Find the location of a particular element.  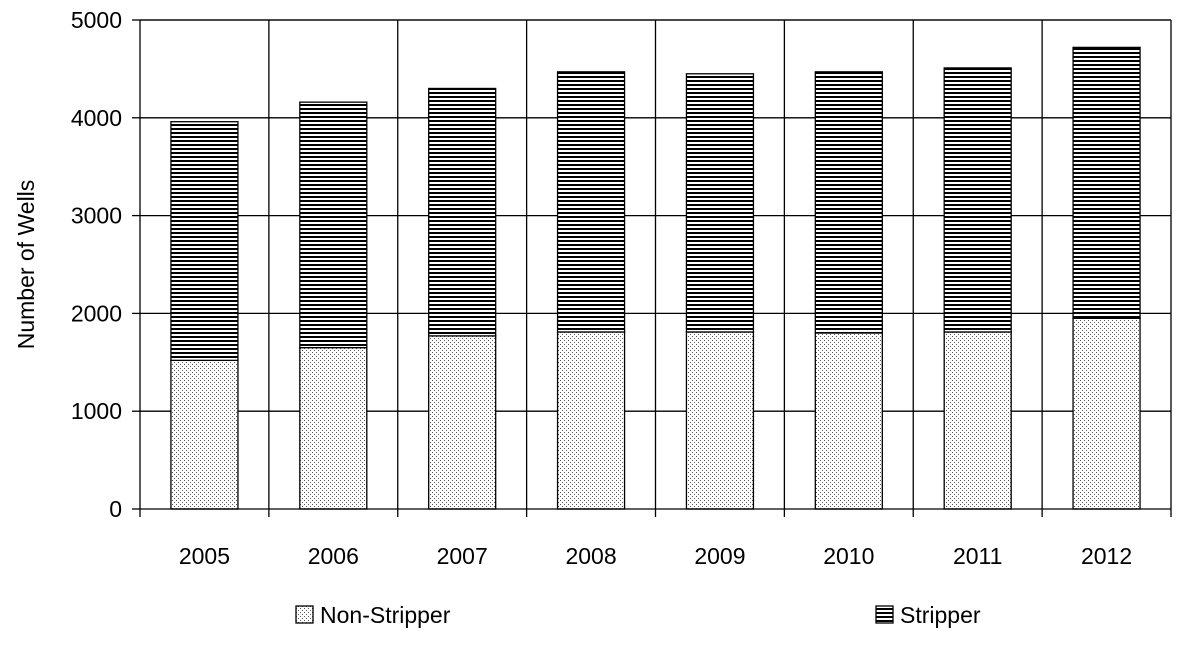

bar-non-stripper-2011 is located at coordinates (977, 420).